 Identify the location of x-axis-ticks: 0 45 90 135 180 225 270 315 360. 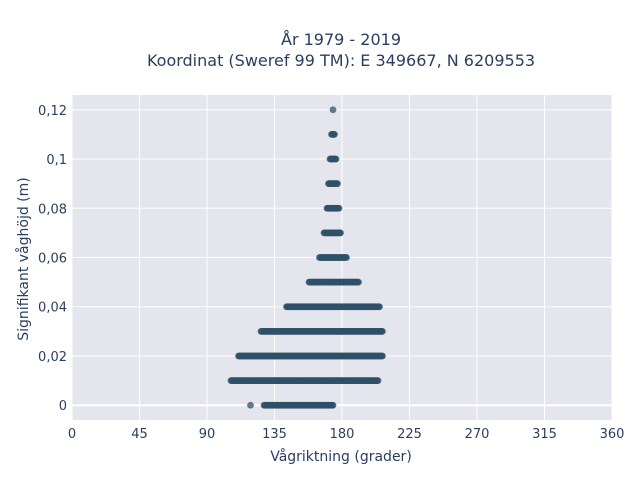
(346, 434).